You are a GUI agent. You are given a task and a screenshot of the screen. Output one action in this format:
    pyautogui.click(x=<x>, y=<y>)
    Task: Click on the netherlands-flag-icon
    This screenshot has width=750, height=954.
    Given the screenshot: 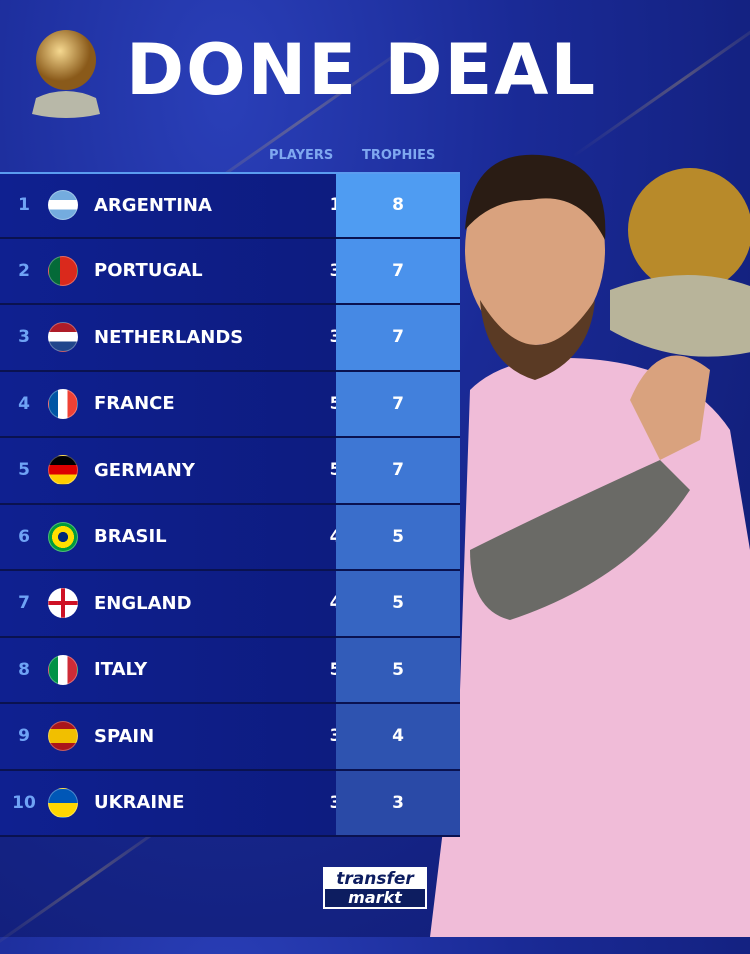 What is the action you would take?
    pyautogui.click(x=63, y=337)
    